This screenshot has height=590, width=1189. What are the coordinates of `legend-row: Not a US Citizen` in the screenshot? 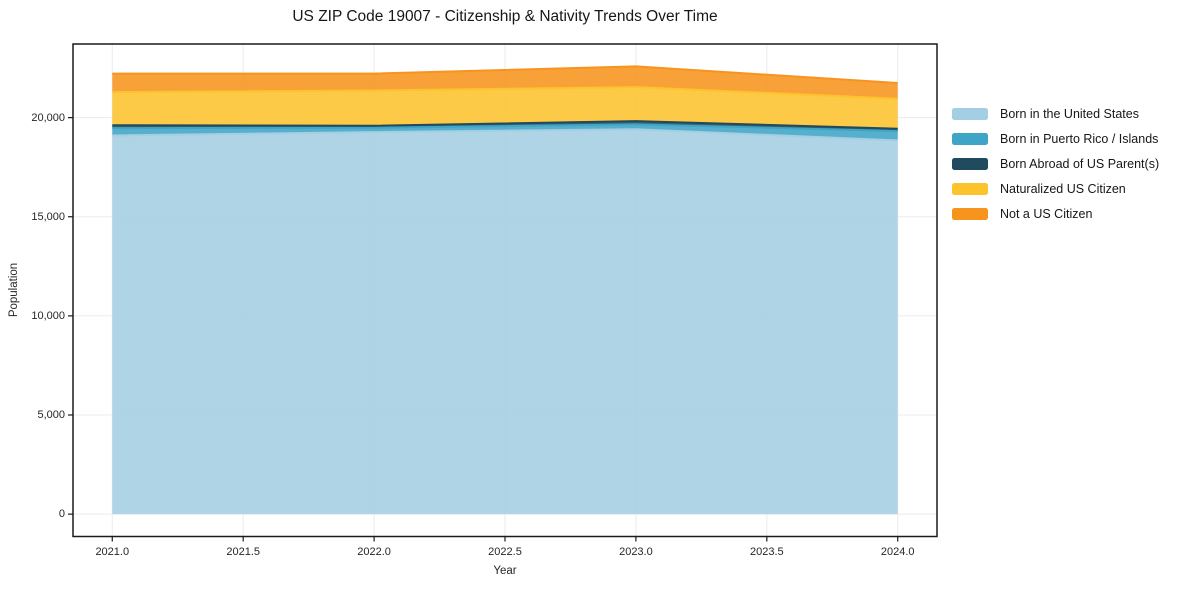 It's located at (1055, 213).